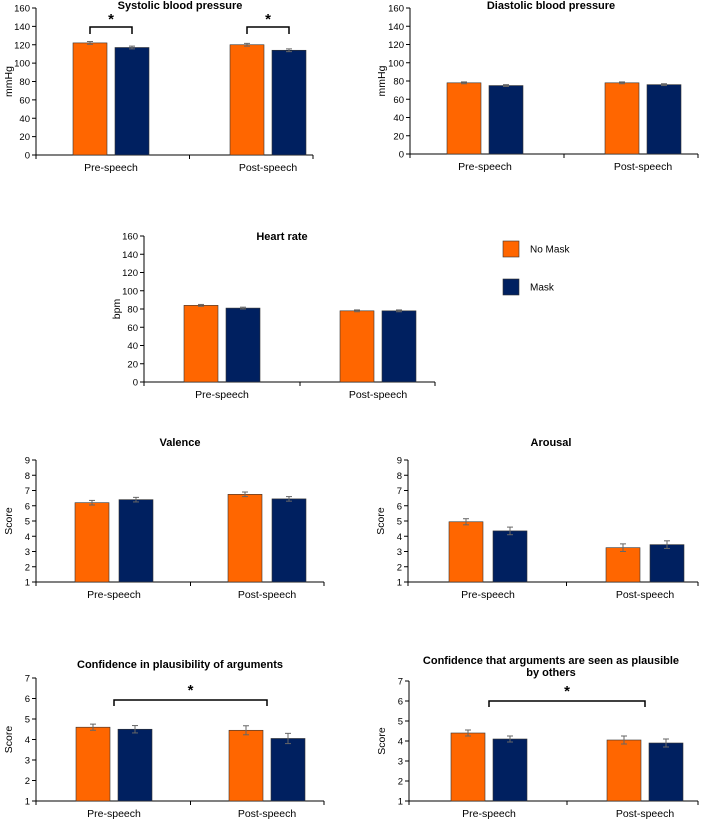 Image resolution: width=719 pixels, height=819 pixels. What do you see at coordinates (180, 6) in the screenshot?
I see `chart-title: Systolic blood pressure` at bounding box center [180, 6].